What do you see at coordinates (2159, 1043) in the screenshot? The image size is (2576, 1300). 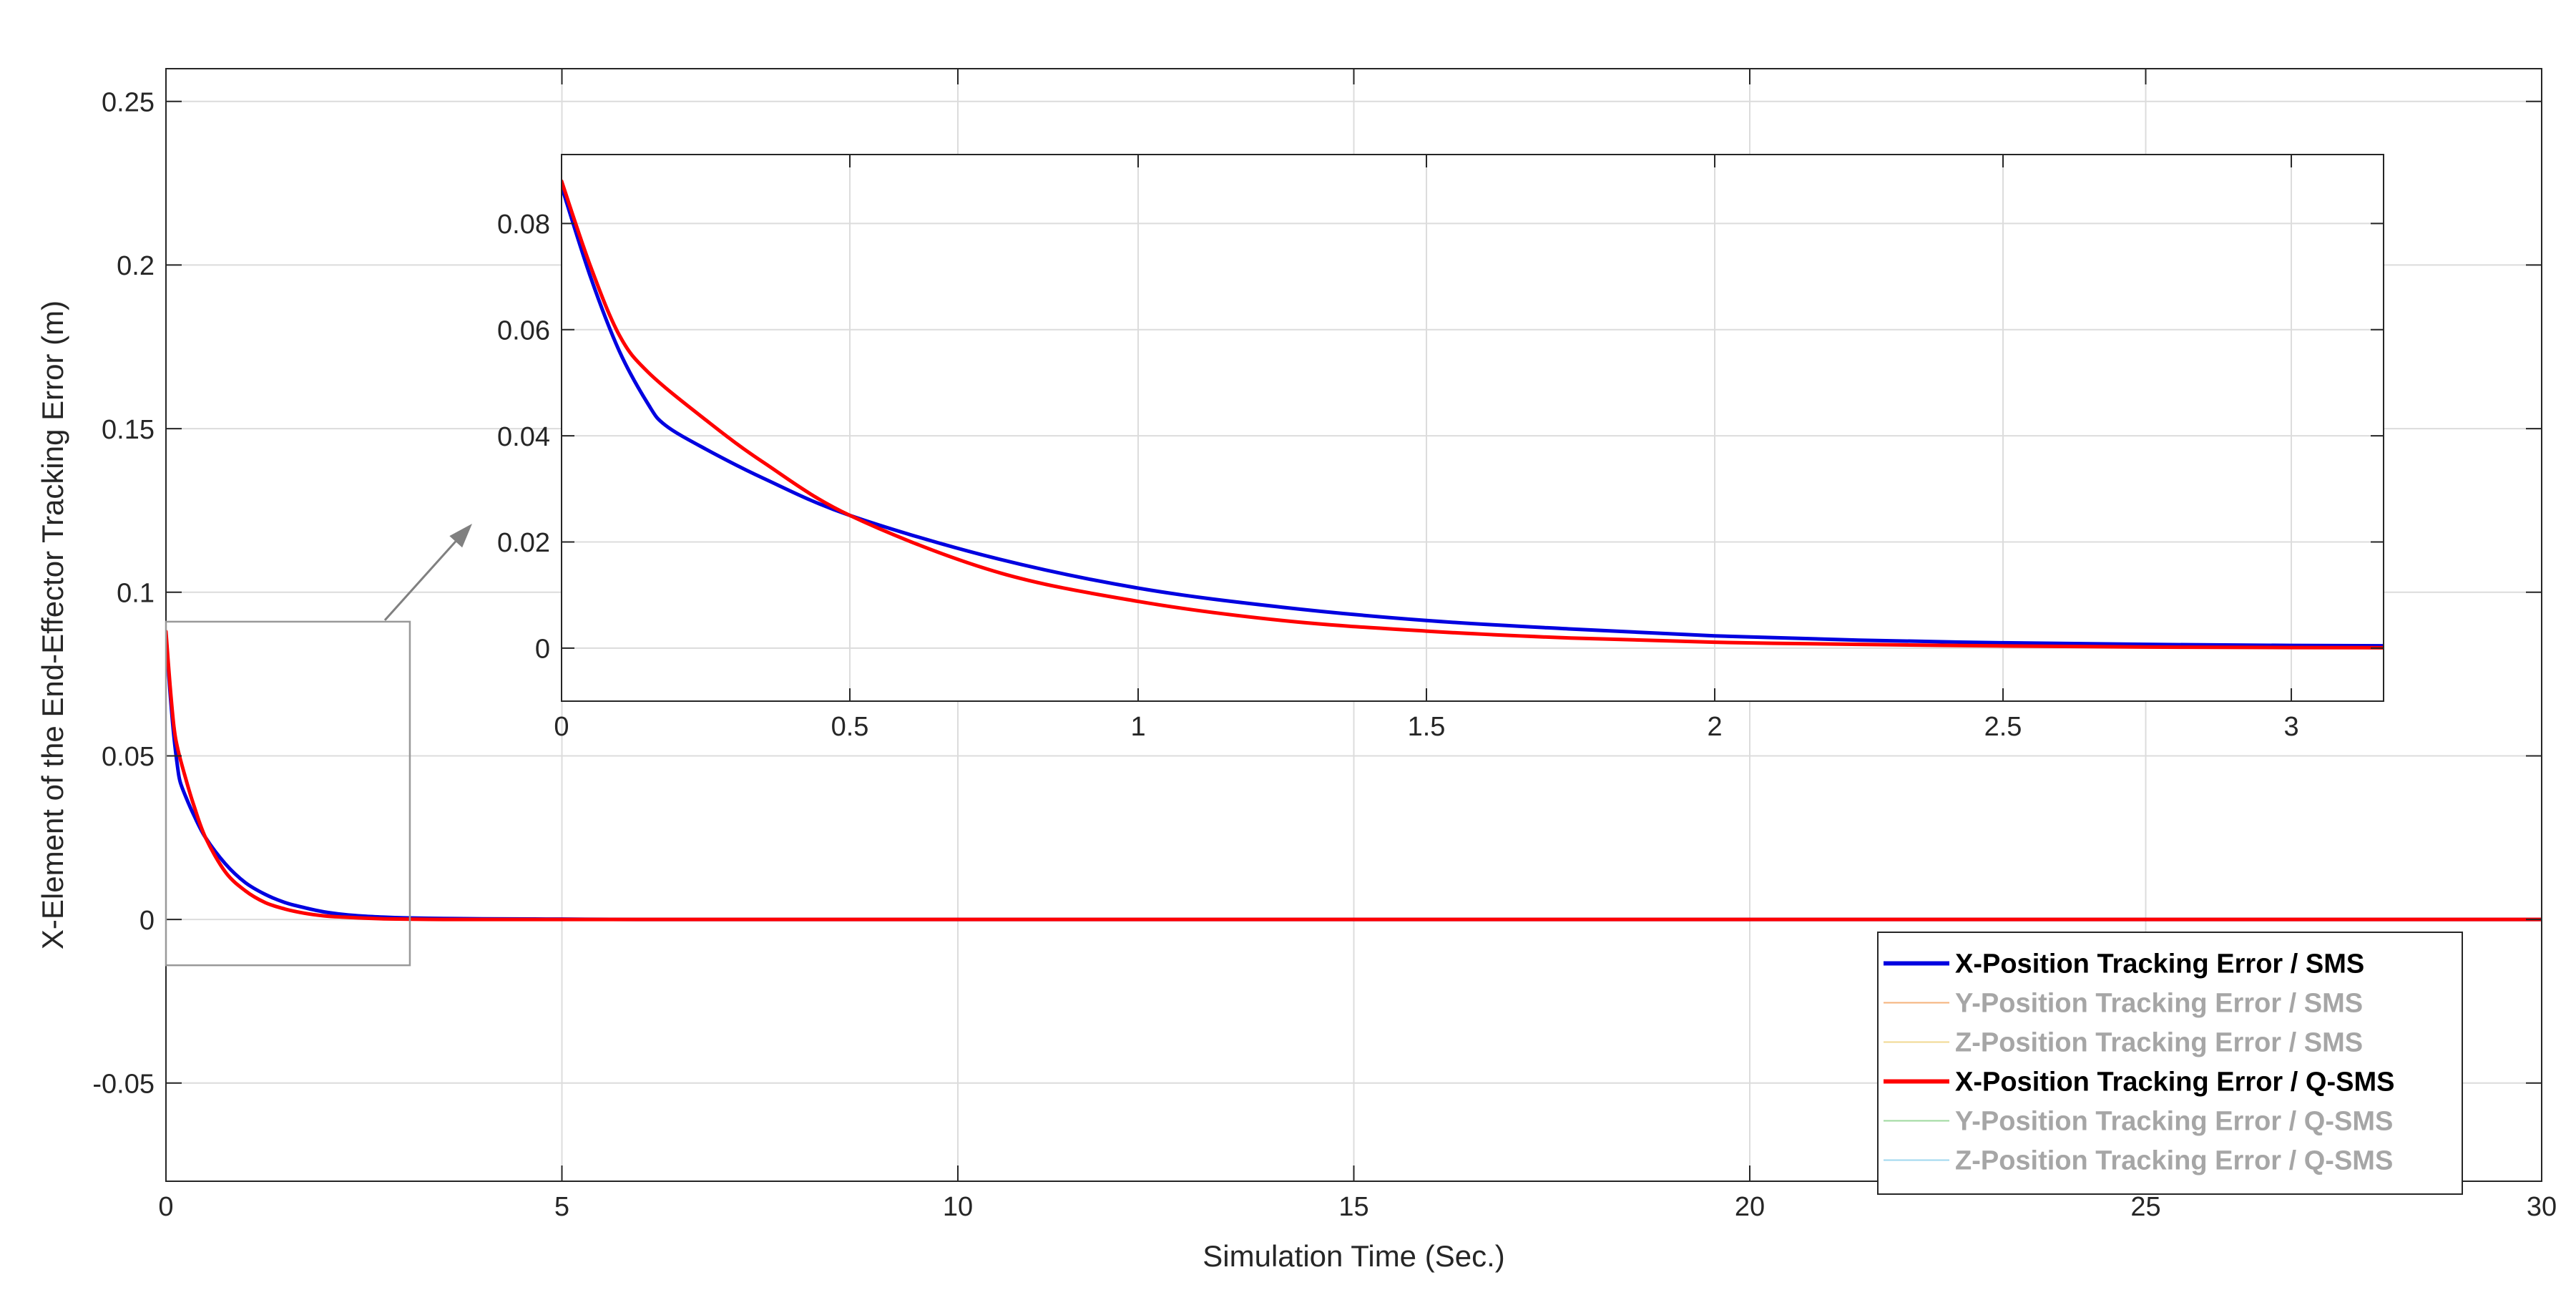 I see `legend-label: Z-Position Tracking Error / SMS` at bounding box center [2159, 1043].